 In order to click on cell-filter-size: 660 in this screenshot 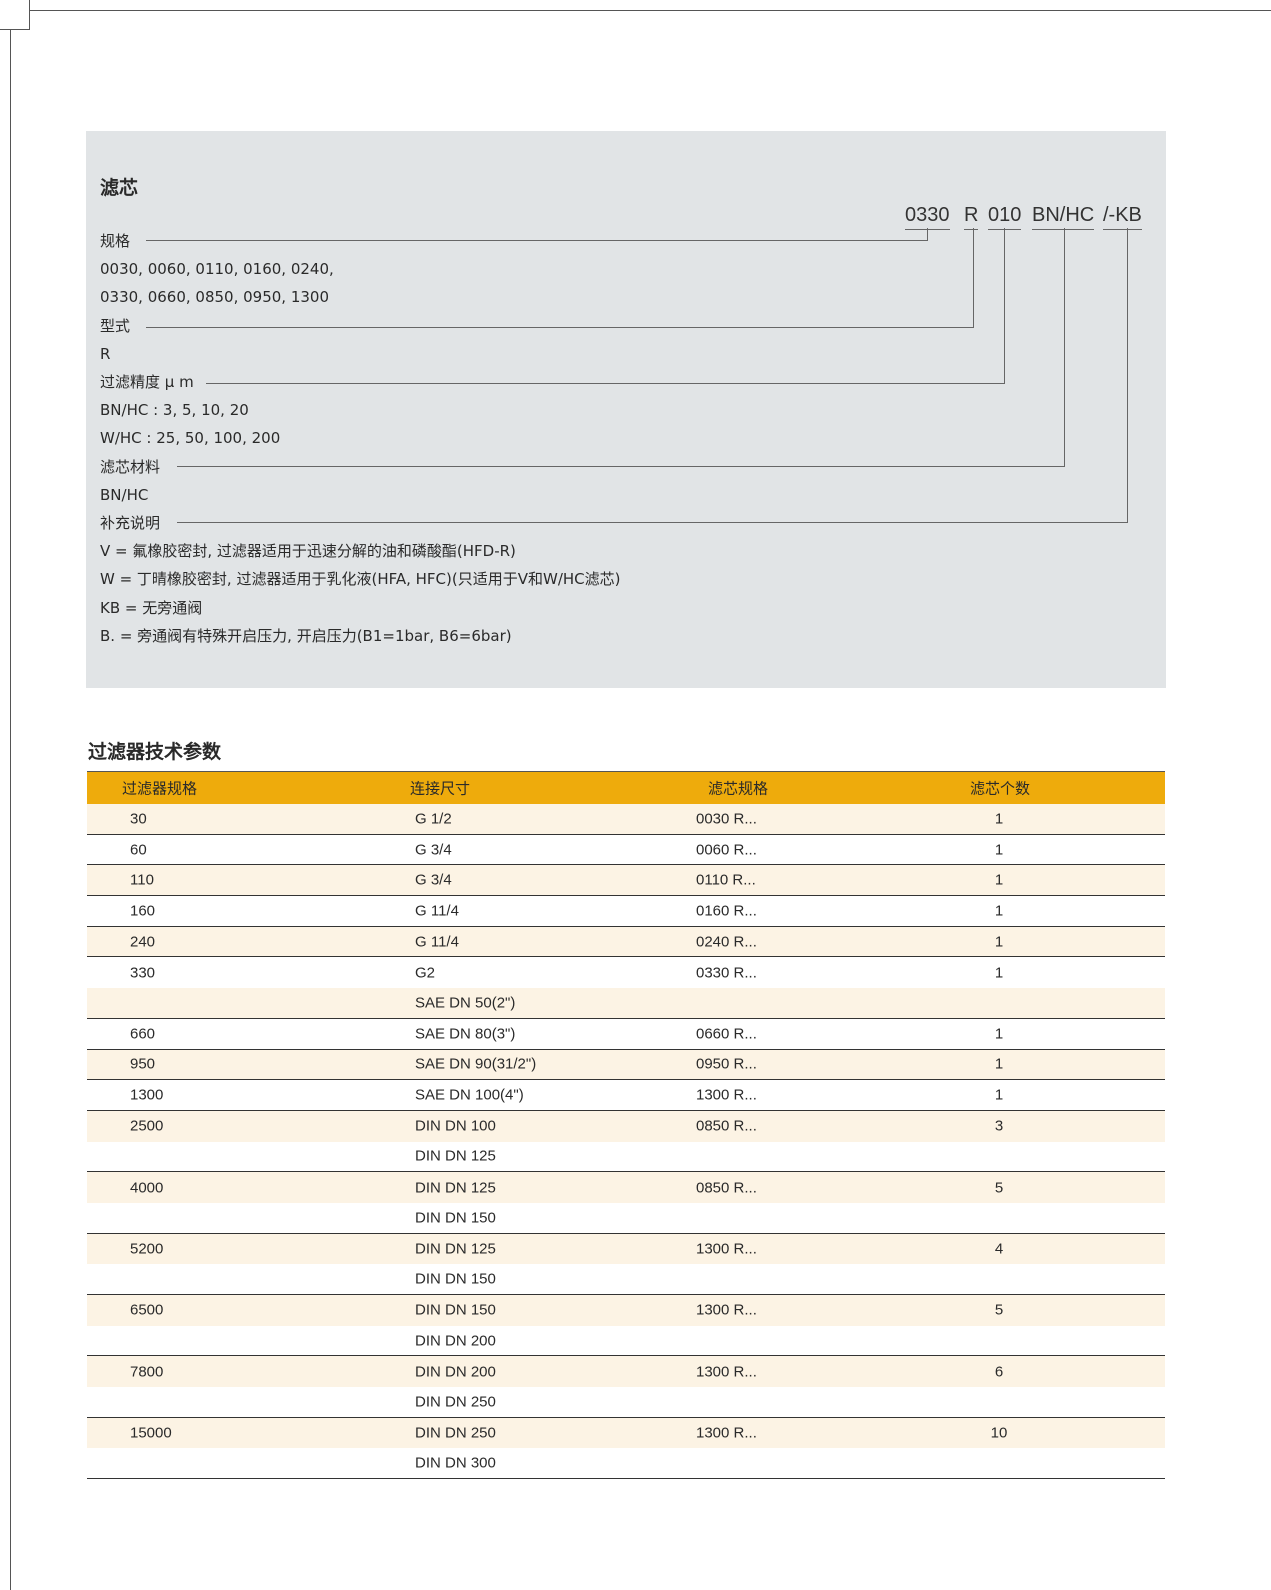, I will do `click(143, 1034)`.